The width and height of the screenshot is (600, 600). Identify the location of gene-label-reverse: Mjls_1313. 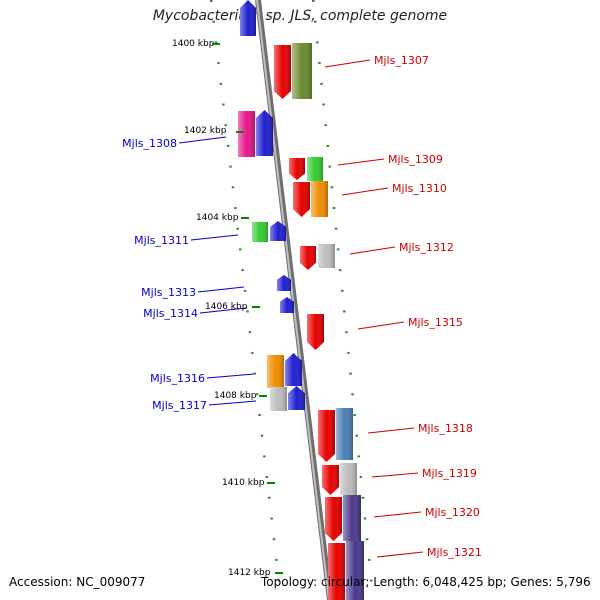
(168, 292).